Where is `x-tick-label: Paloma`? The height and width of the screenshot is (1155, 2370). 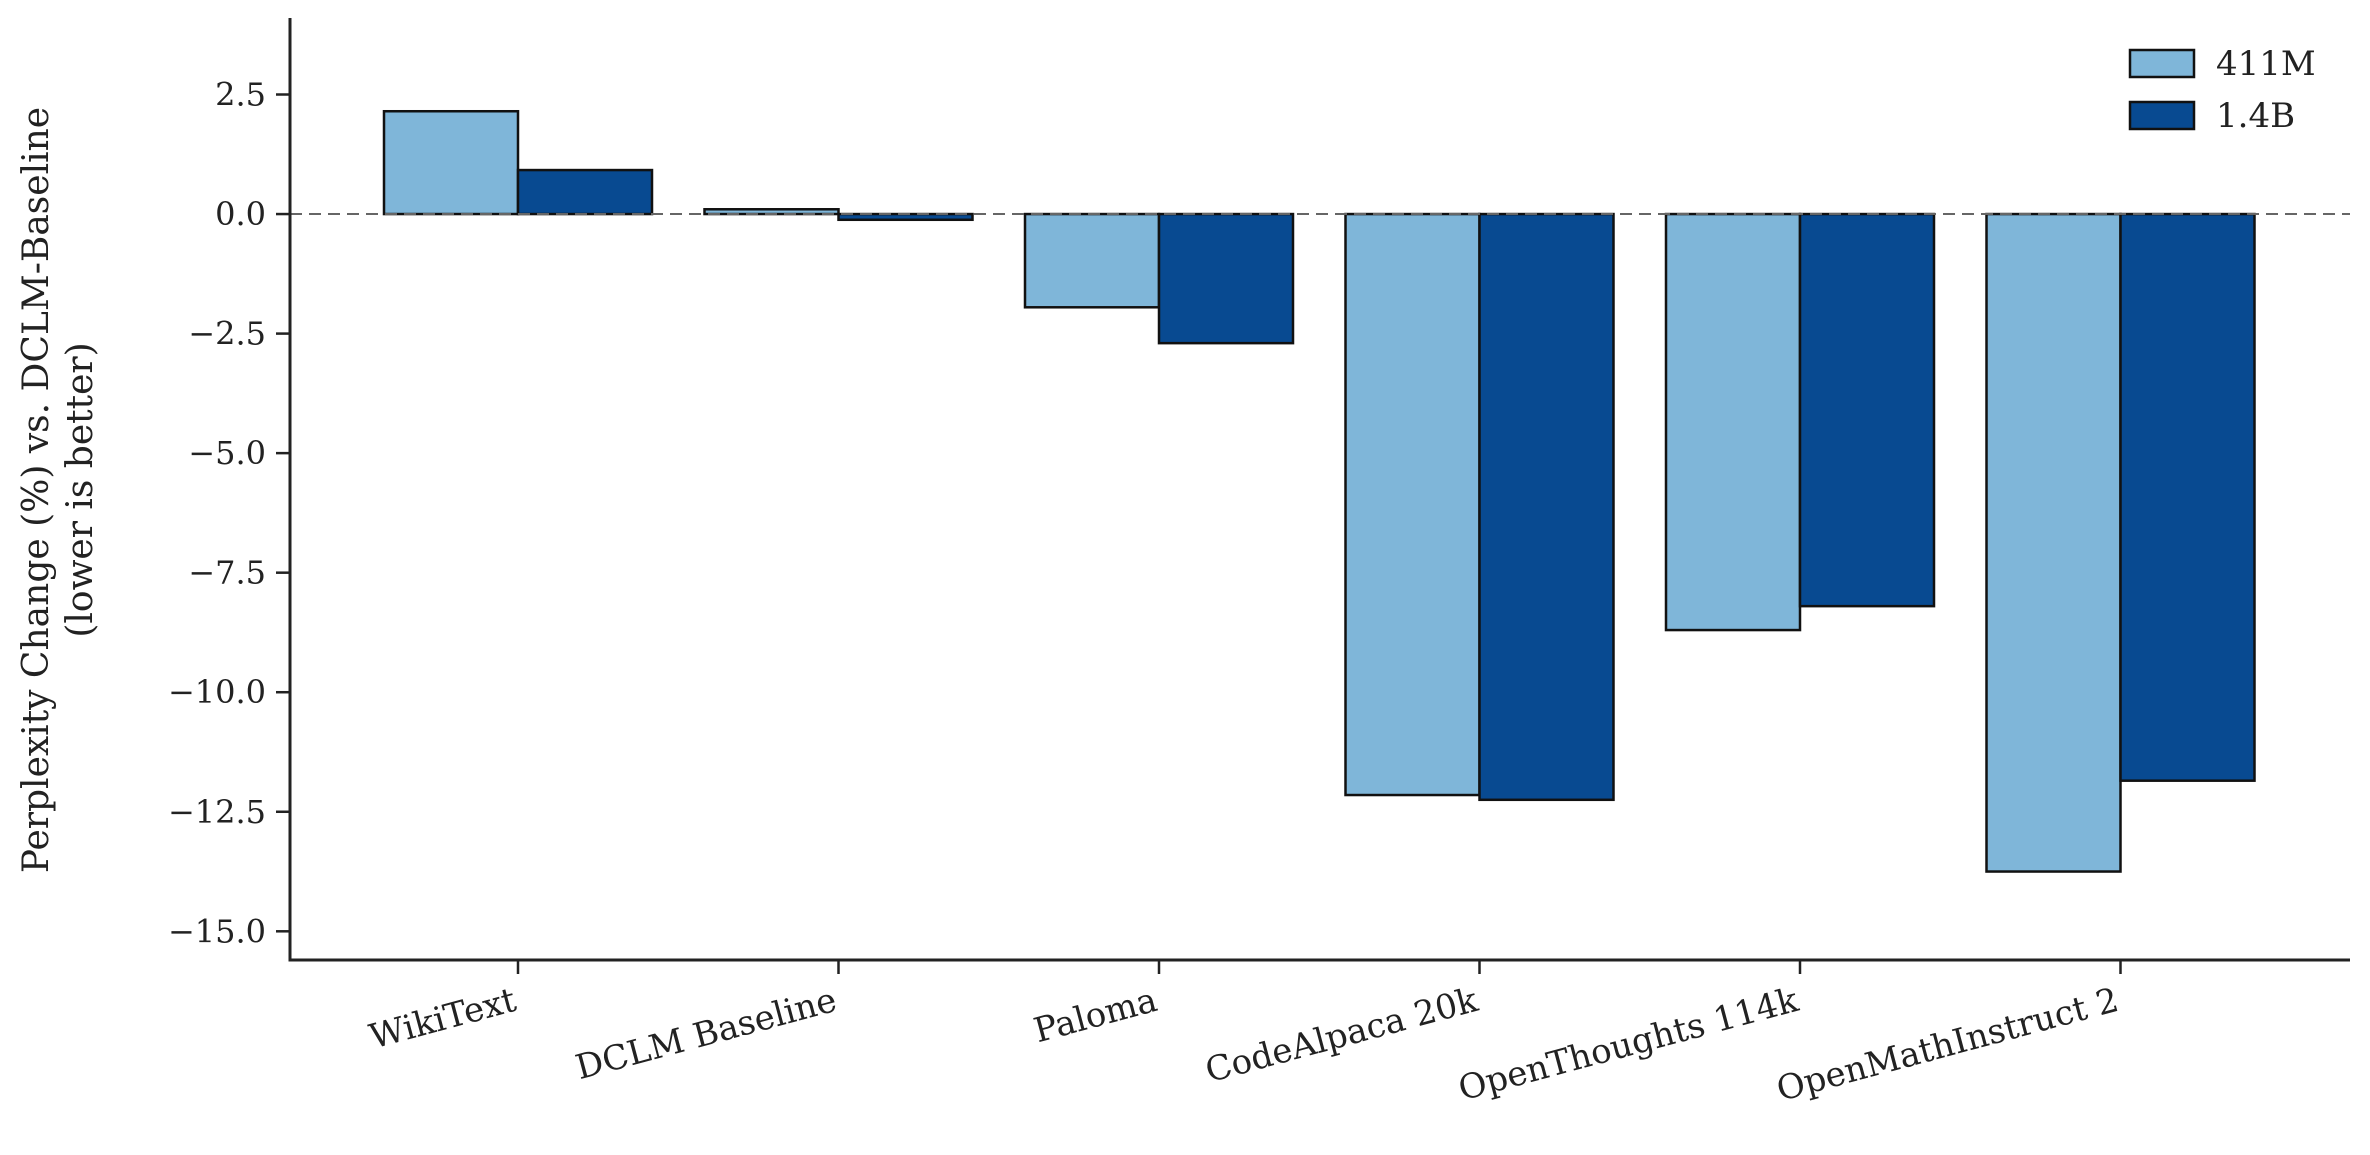 x-tick-label: Paloma is located at coordinates (1096, 1015).